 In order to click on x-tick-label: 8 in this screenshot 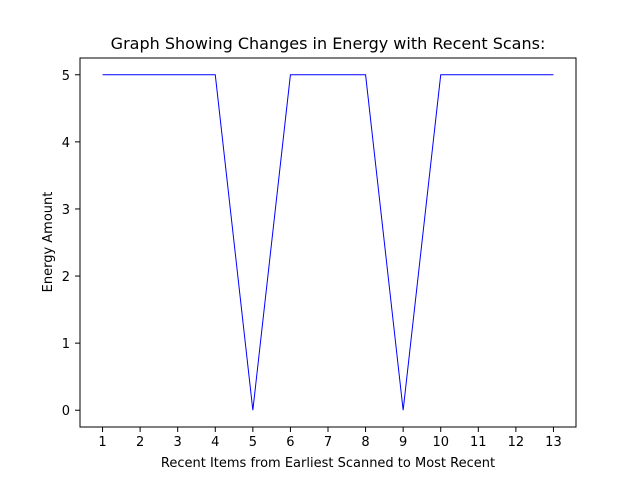, I will do `click(365, 442)`.